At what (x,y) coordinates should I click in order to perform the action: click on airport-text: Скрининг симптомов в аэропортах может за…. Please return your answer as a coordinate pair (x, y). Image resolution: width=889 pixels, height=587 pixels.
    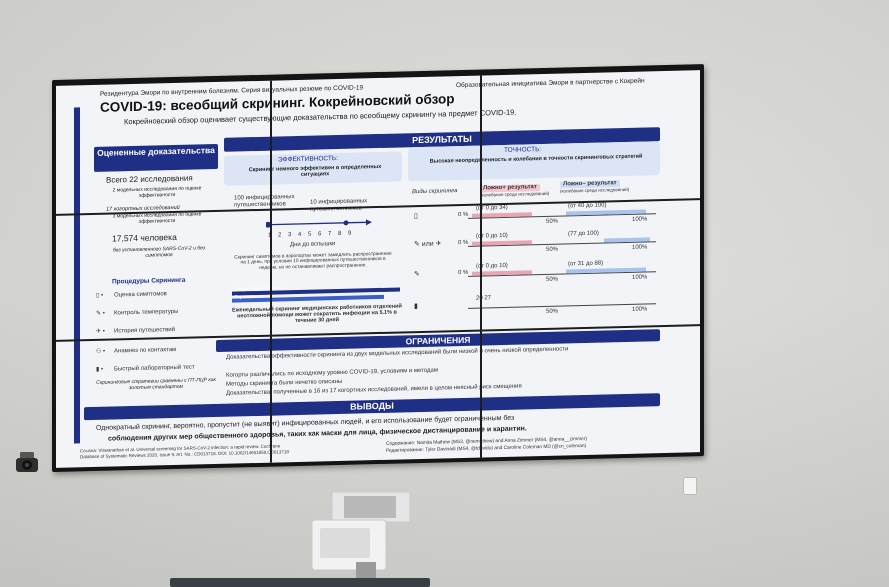
    Looking at the image, I should click on (313, 261).